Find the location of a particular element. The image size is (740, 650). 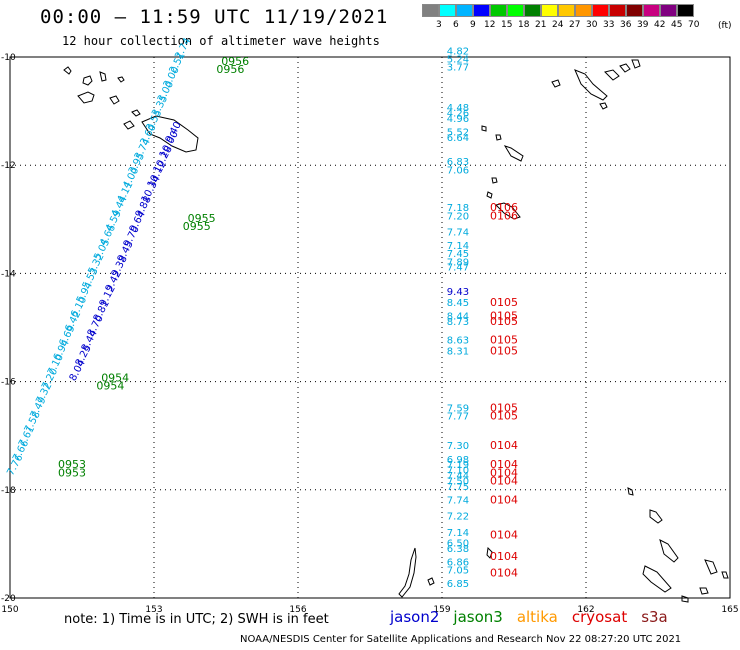

time-label: 0954 is located at coordinates (110, 386).